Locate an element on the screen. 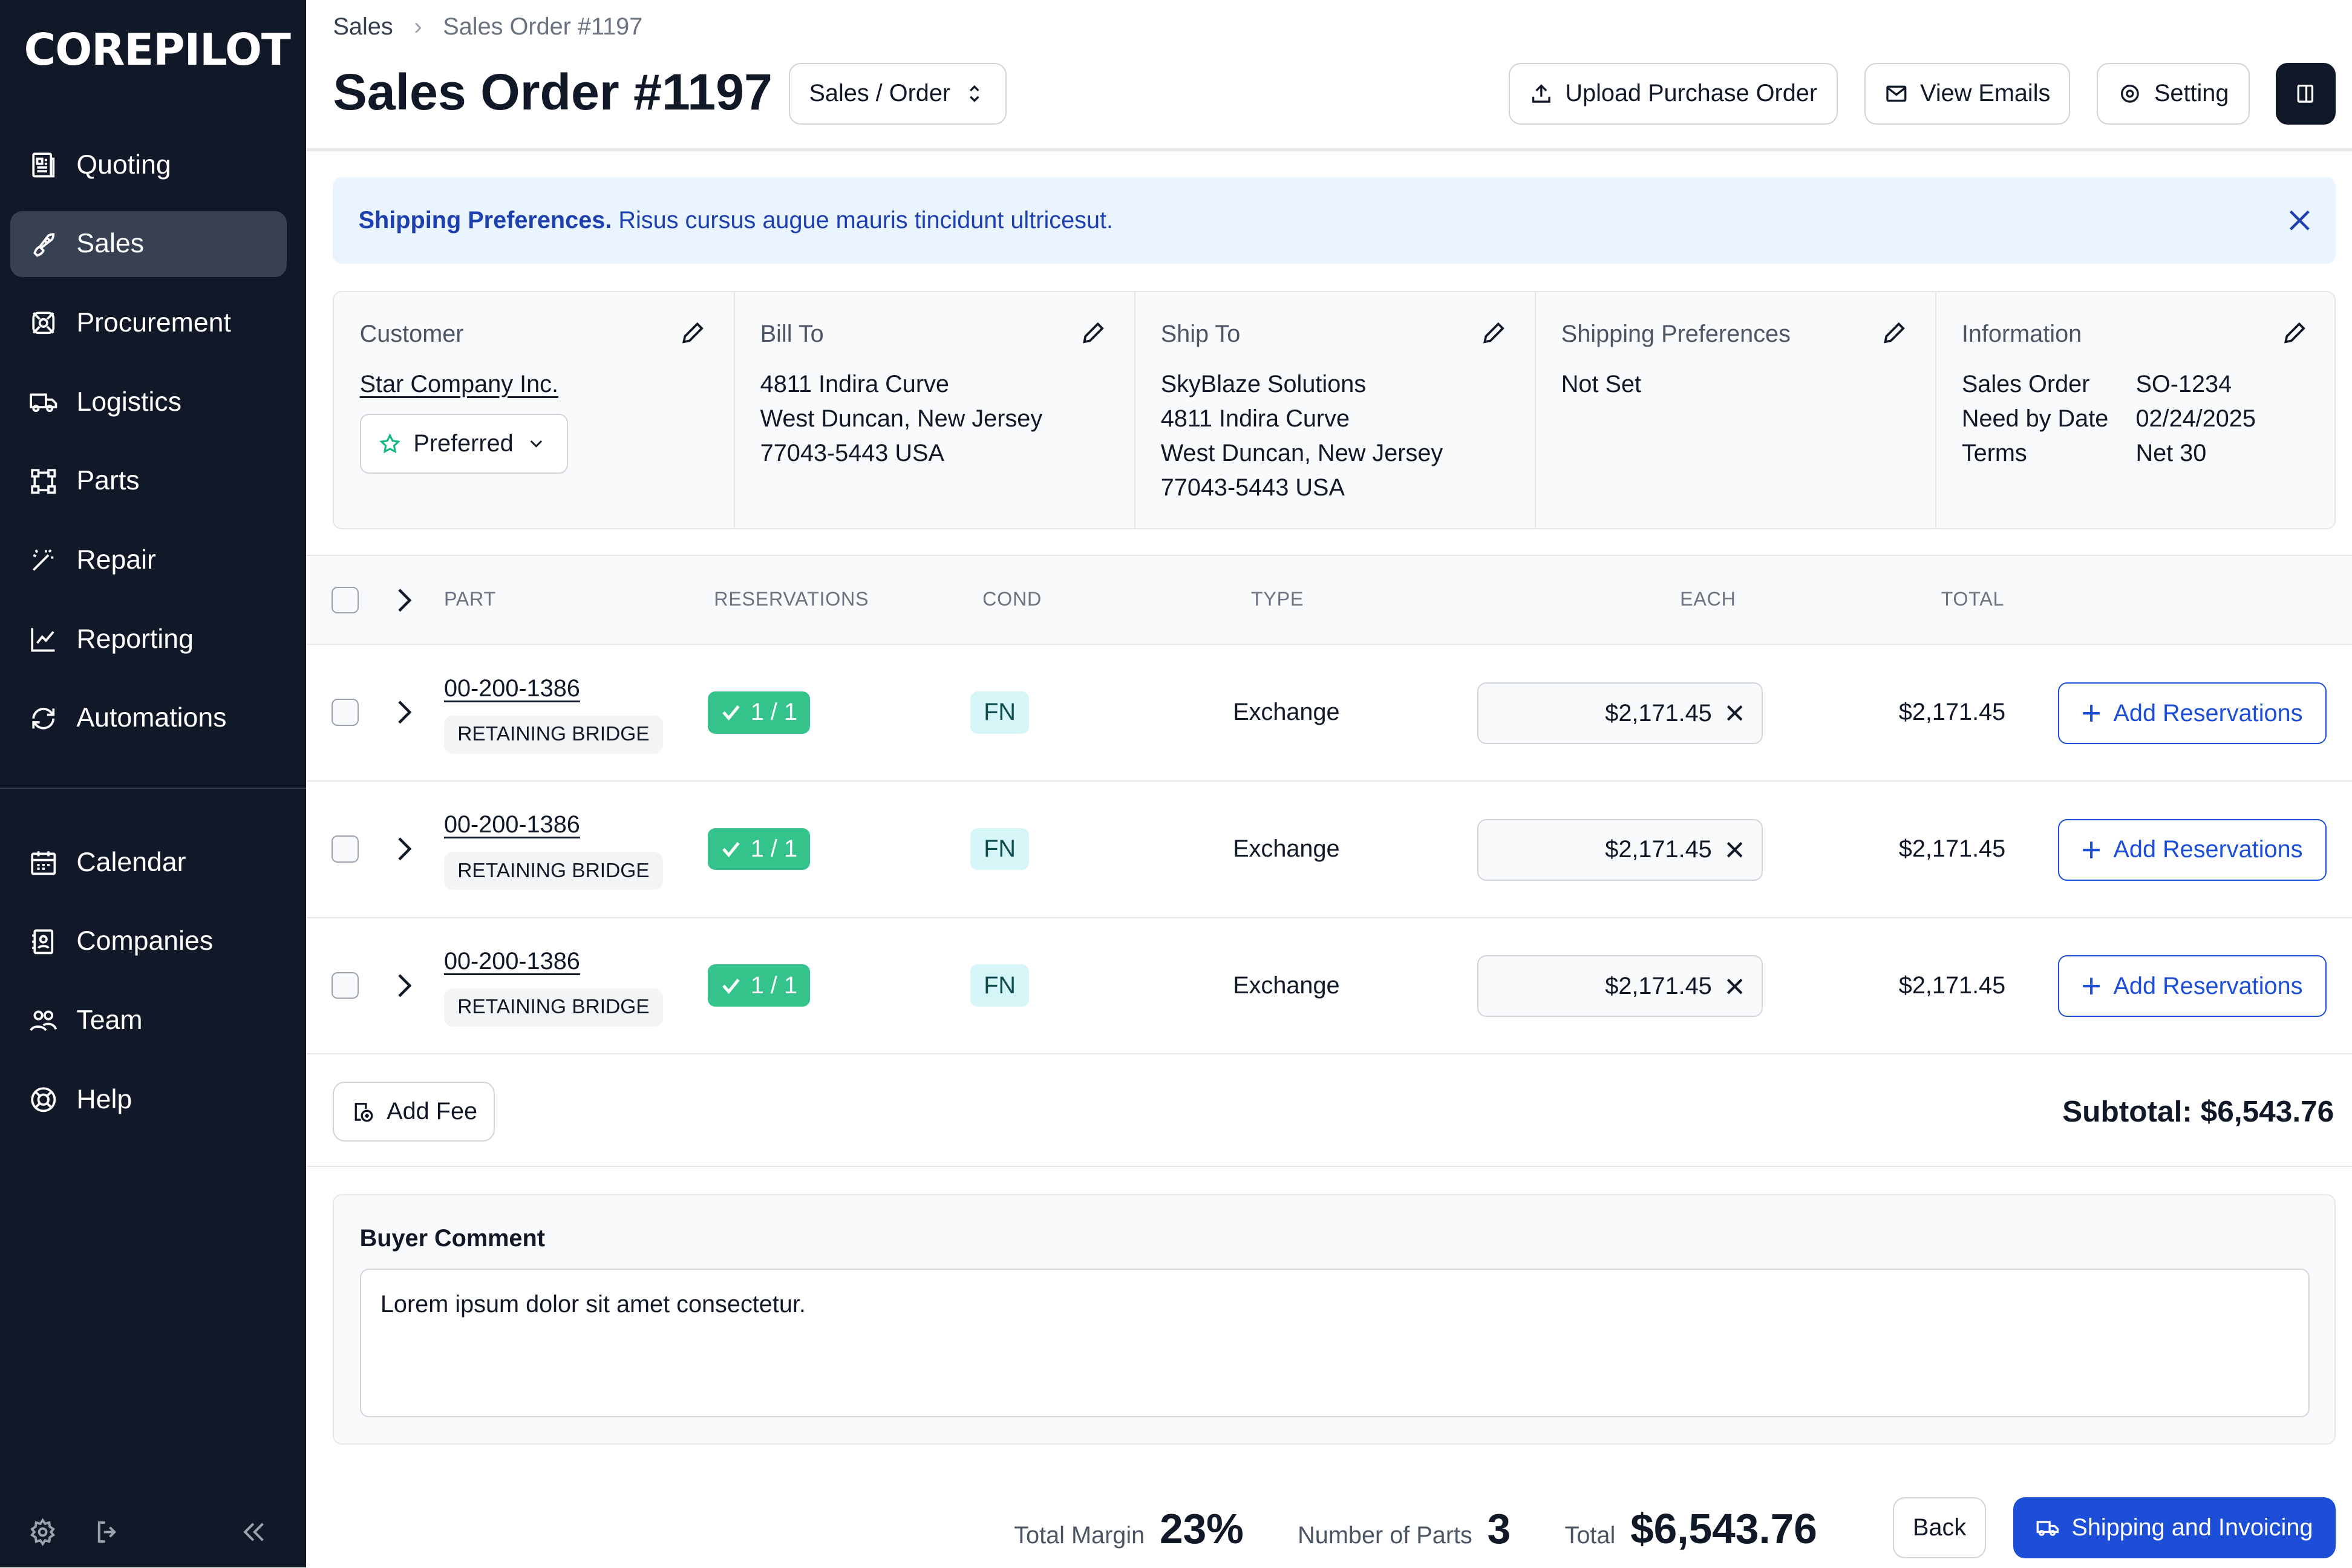 This screenshot has width=2352, height=1568. ship-to-line: 77043-5443 USA is located at coordinates (1252, 488).